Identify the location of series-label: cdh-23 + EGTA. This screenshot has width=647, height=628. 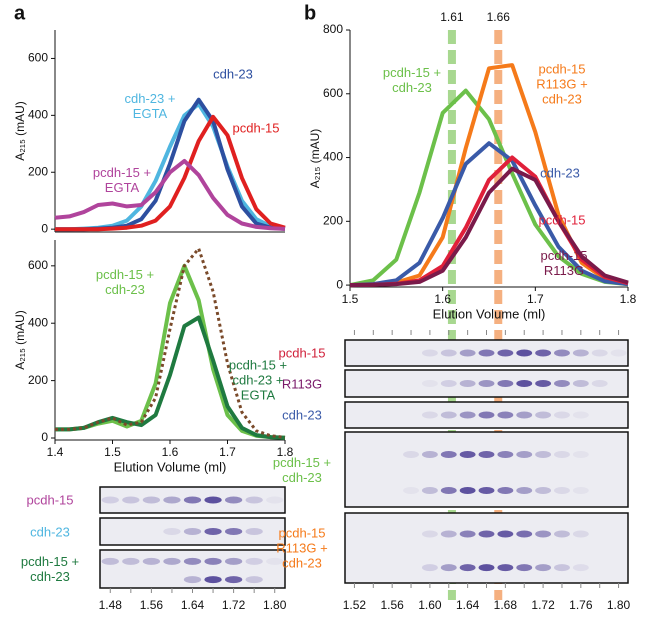
(150, 106).